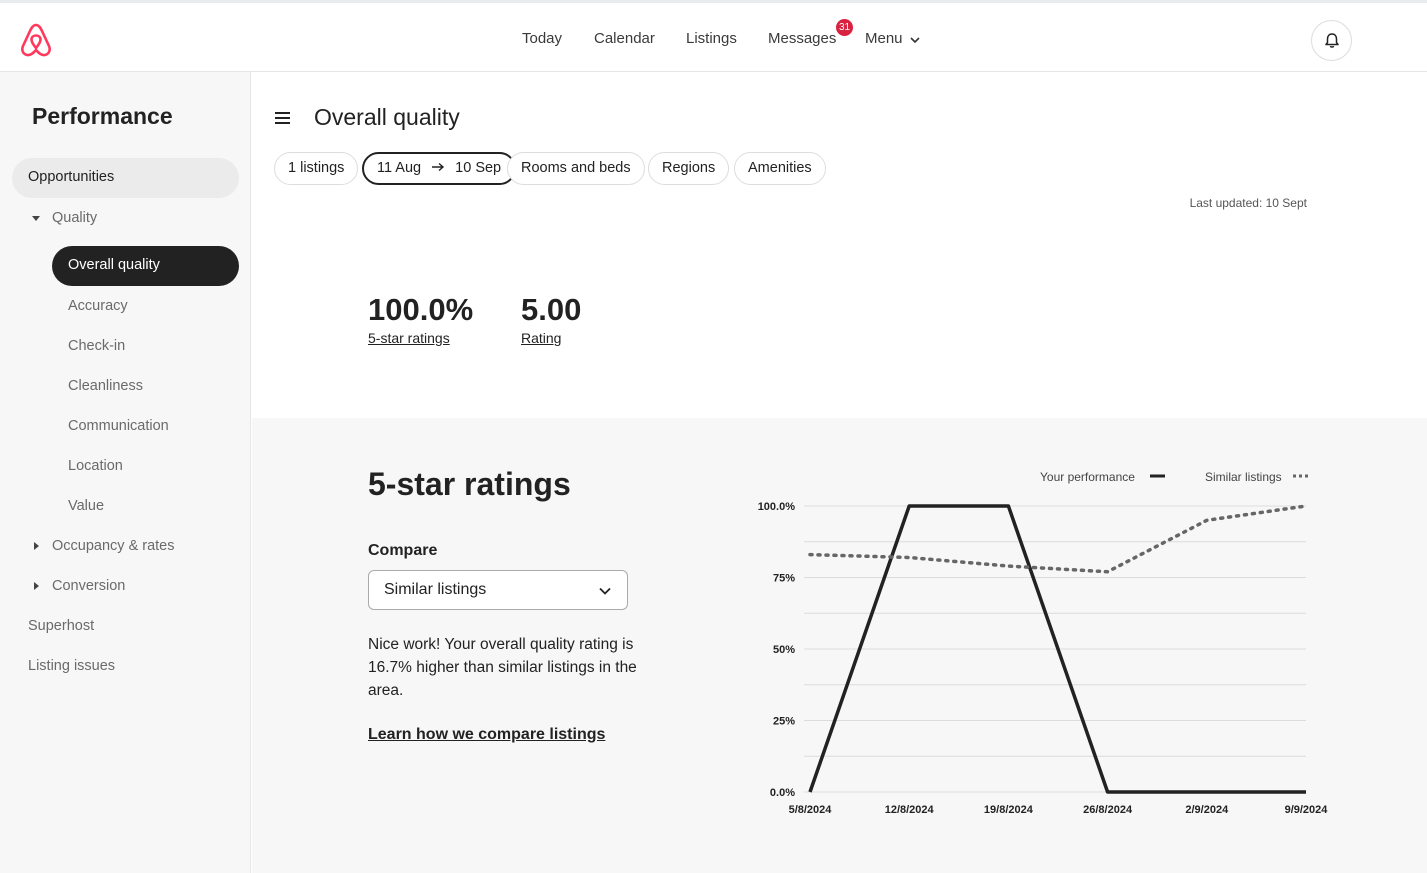 This screenshot has width=1427, height=873. What do you see at coordinates (114, 265) in the screenshot?
I see `sidebar-item-label: Overall quality` at bounding box center [114, 265].